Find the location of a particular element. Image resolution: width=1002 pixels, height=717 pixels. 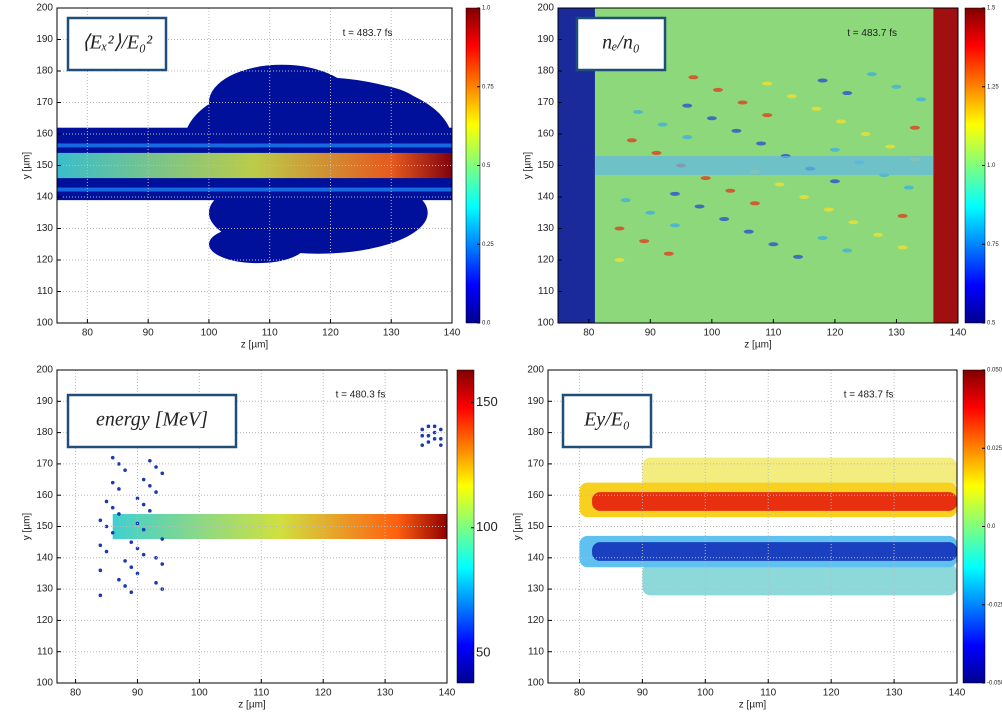

colorbar is located at coordinates (465, 526).